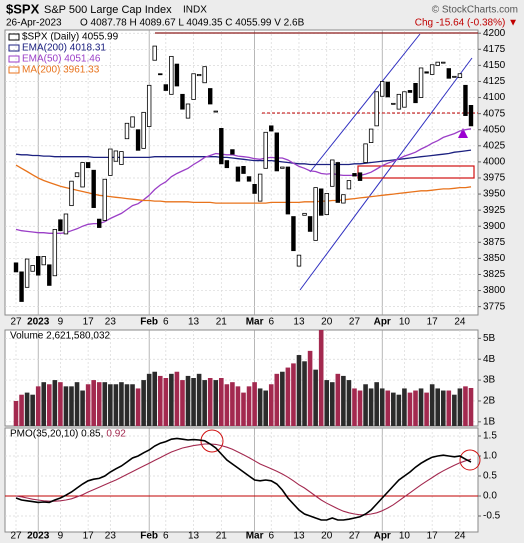  What do you see at coordinates (271, 536) in the screenshot?
I see `x-tick-label: 6` at bounding box center [271, 536].